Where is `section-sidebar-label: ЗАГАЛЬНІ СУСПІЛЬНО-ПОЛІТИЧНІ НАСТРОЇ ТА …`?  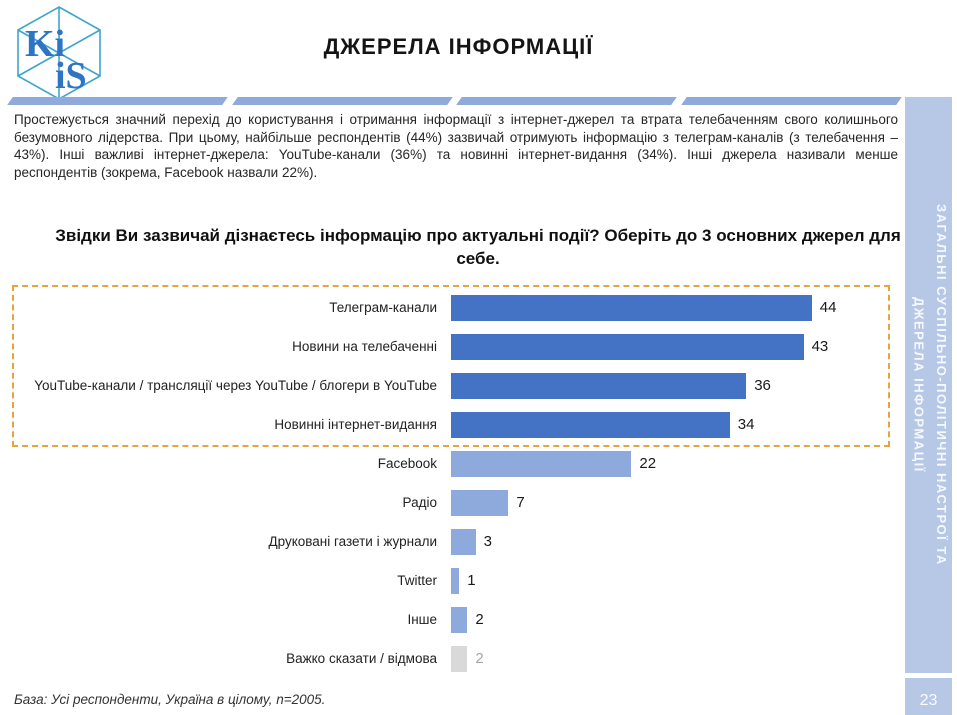
section-sidebar-label: ЗАГАЛЬНІ СУСПІЛЬНО-ПОЛІТИЧНІ НАСТРОЇ ТА … is located at coordinates (930, 385).